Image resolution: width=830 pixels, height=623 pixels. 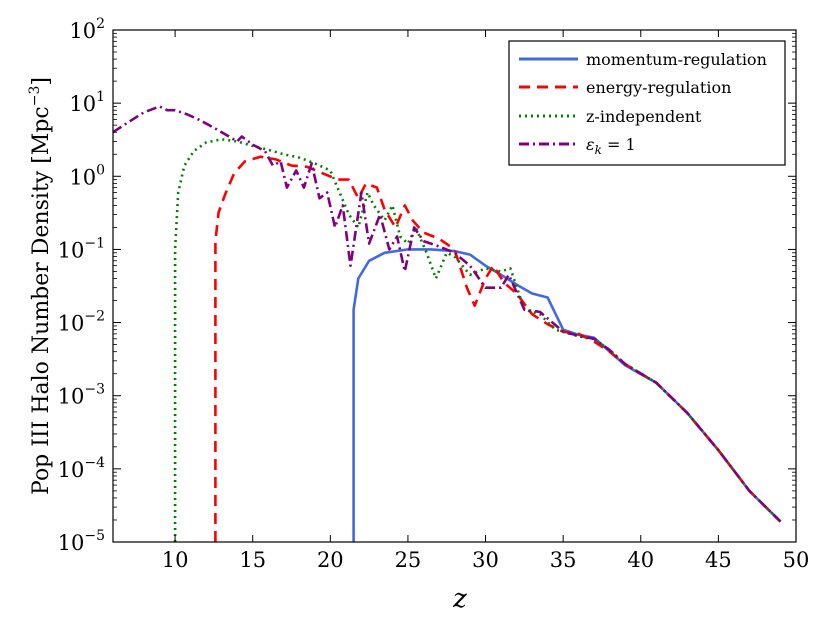 What do you see at coordinates (100, 170) in the screenshot?
I see `y-tick-label-exp: 0` at bounding box center [100, 170].